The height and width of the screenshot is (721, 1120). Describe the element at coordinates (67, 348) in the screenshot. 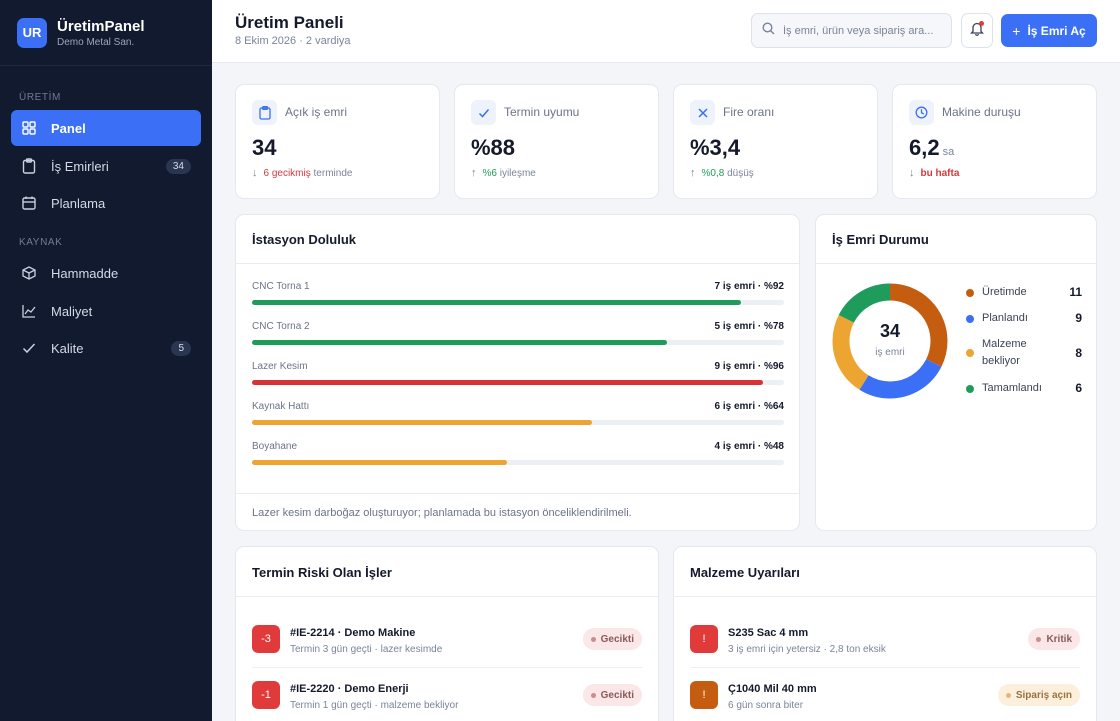

I see `sidebar-item-label: Kalite` at that location.